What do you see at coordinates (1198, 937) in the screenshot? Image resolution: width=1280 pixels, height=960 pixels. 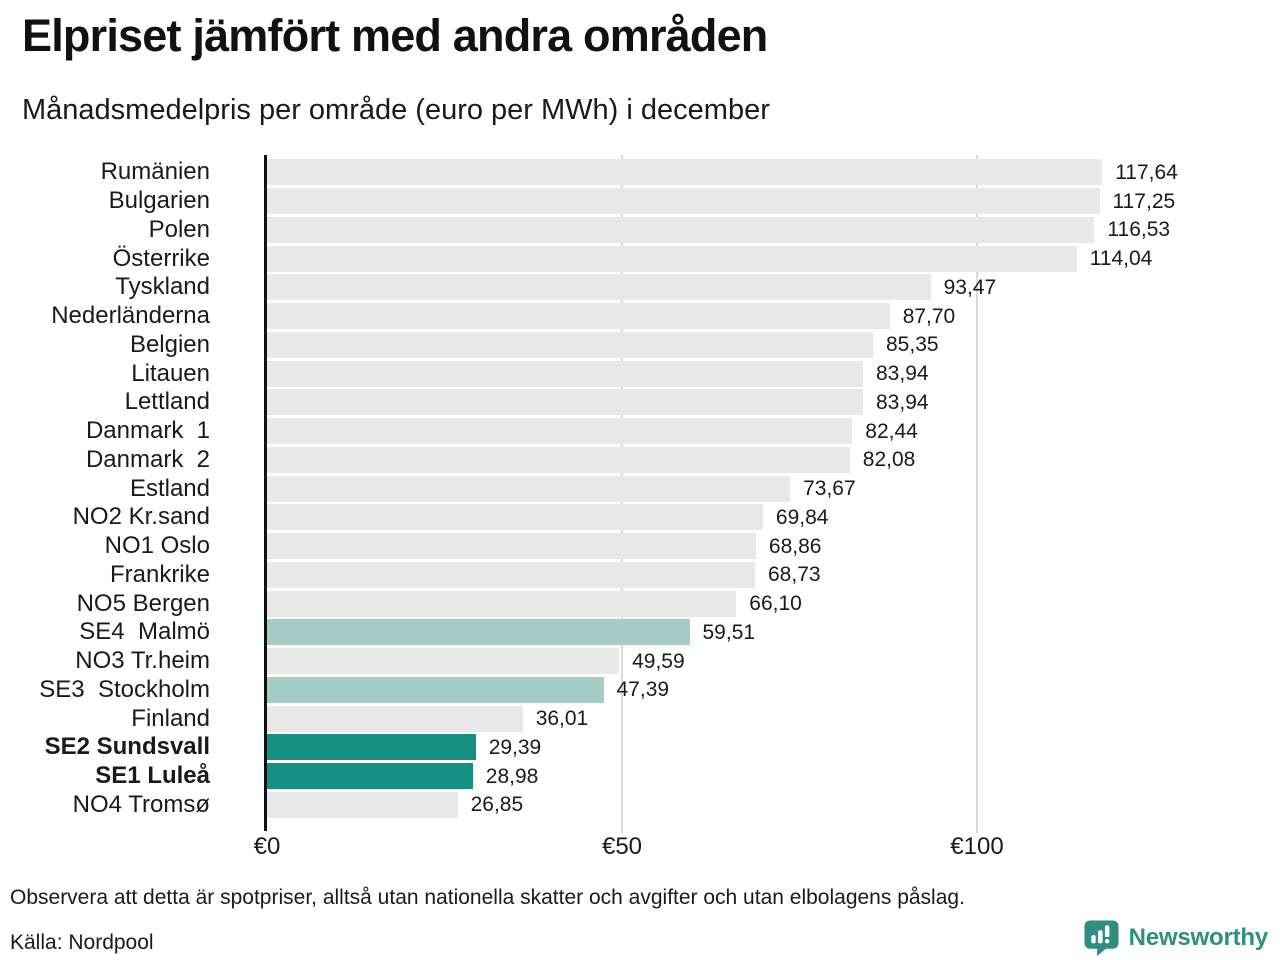 I see `newsworthy-logo-text: Newsworthy` at bounding box center [1198, 937].